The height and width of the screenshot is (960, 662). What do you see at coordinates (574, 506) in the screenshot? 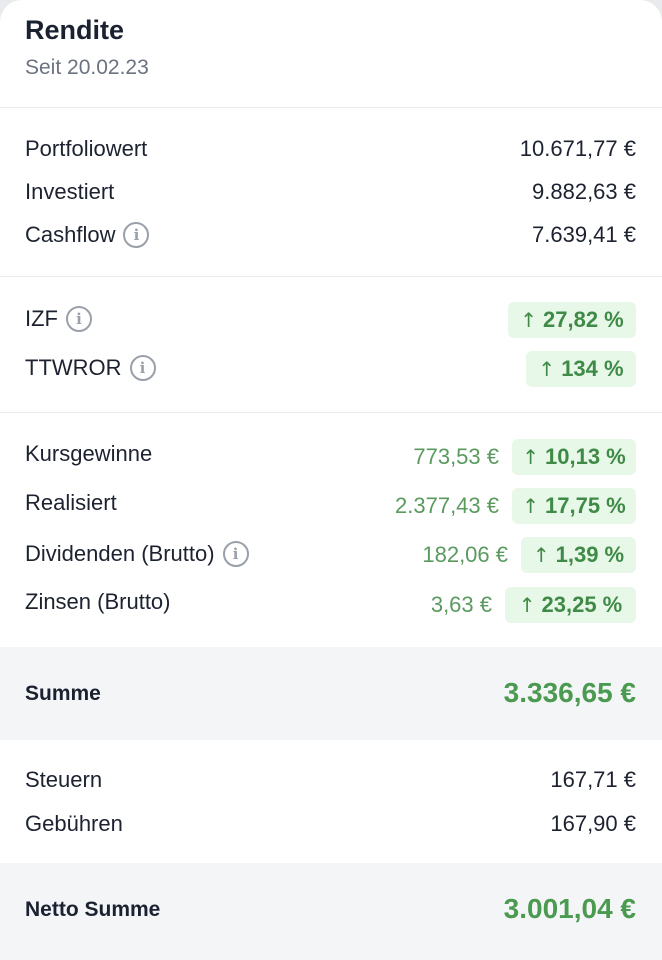
I see `realized-badge: ↑ 17,75 %` at bounding box center [574, 506].